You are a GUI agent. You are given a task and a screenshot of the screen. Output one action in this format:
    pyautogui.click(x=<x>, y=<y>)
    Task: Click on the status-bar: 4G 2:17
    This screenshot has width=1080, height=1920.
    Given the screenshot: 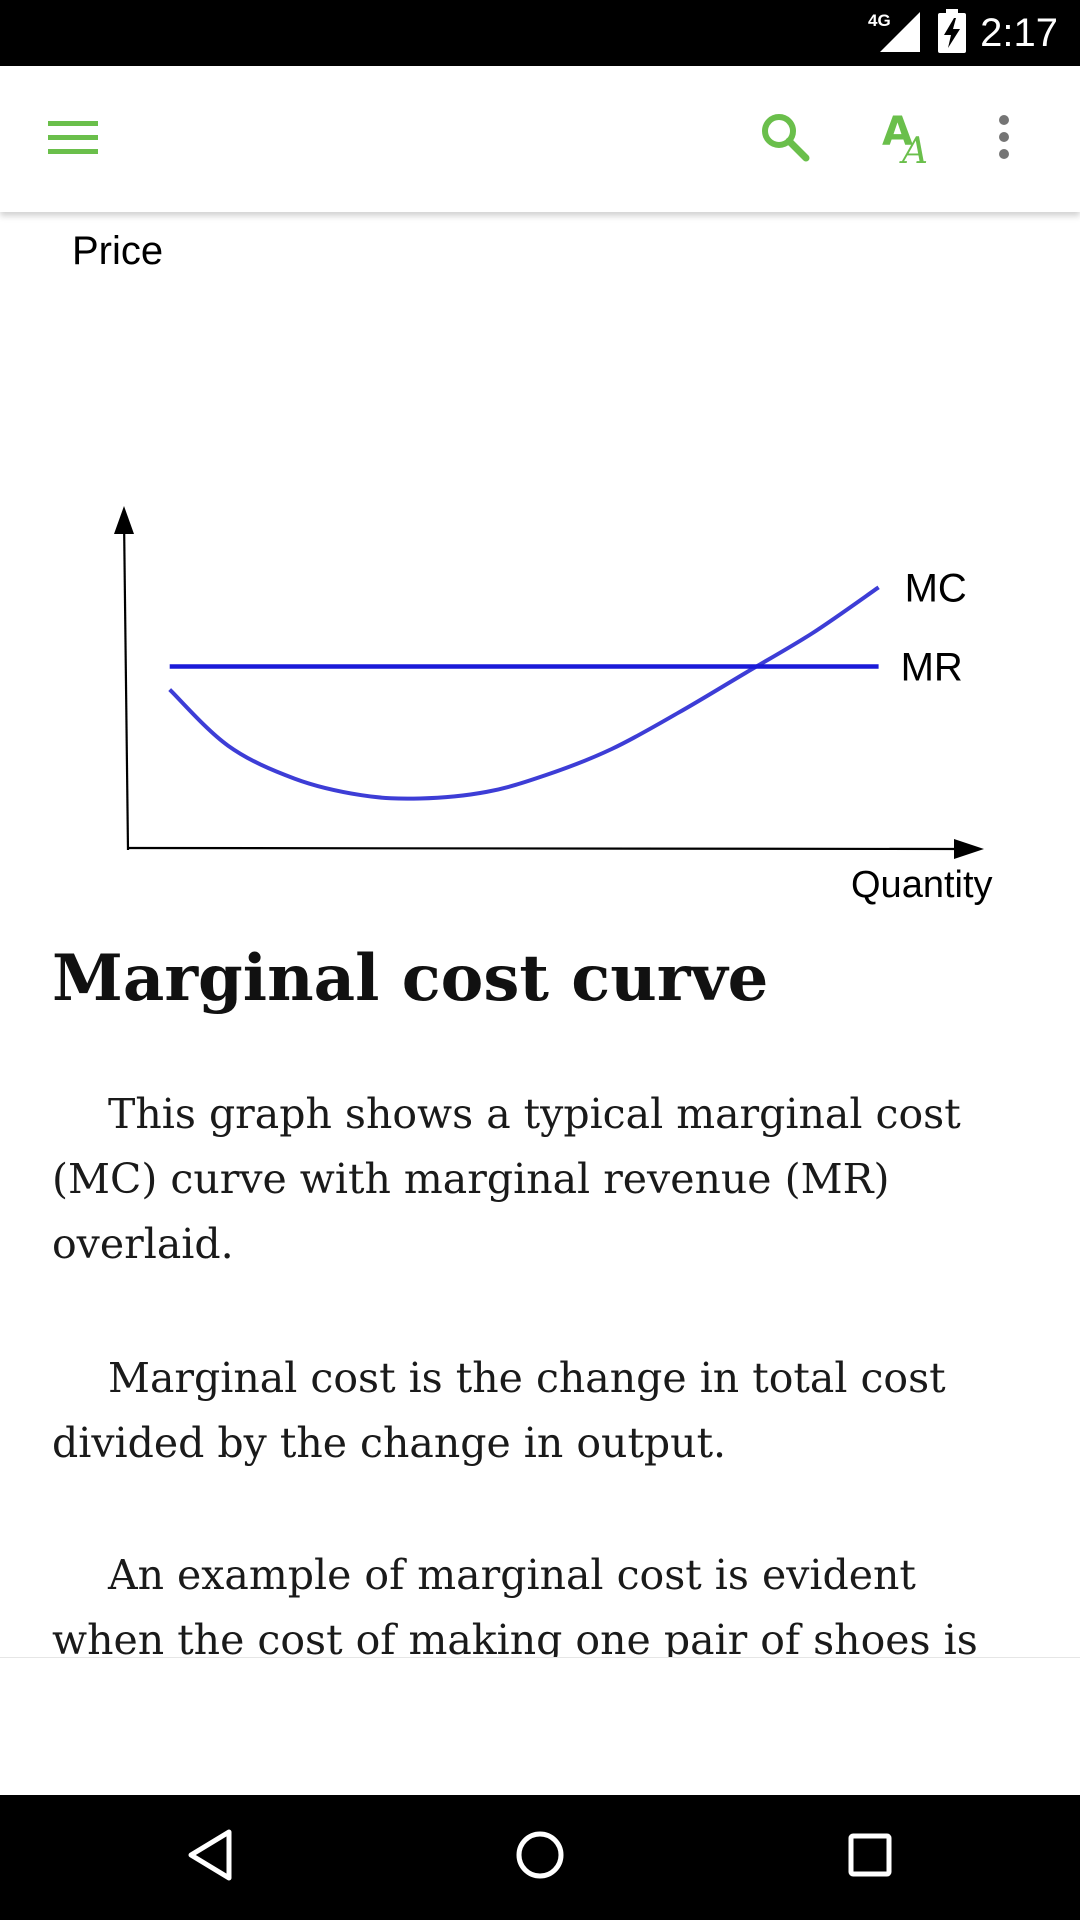 What is the action you would take?
    pyautogui.click(x=540, y=33)
    